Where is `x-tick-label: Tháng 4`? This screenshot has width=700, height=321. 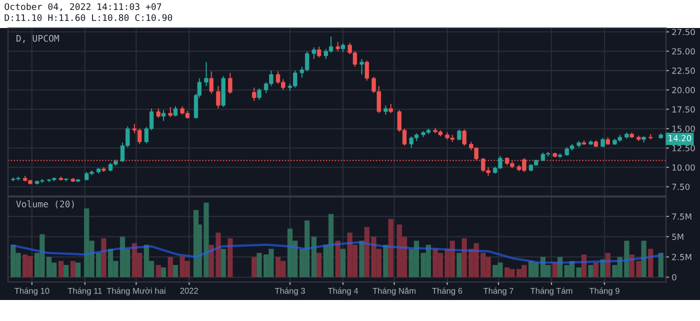
x-tick-label: Tháng 4 is located at coordinates (343, 292).